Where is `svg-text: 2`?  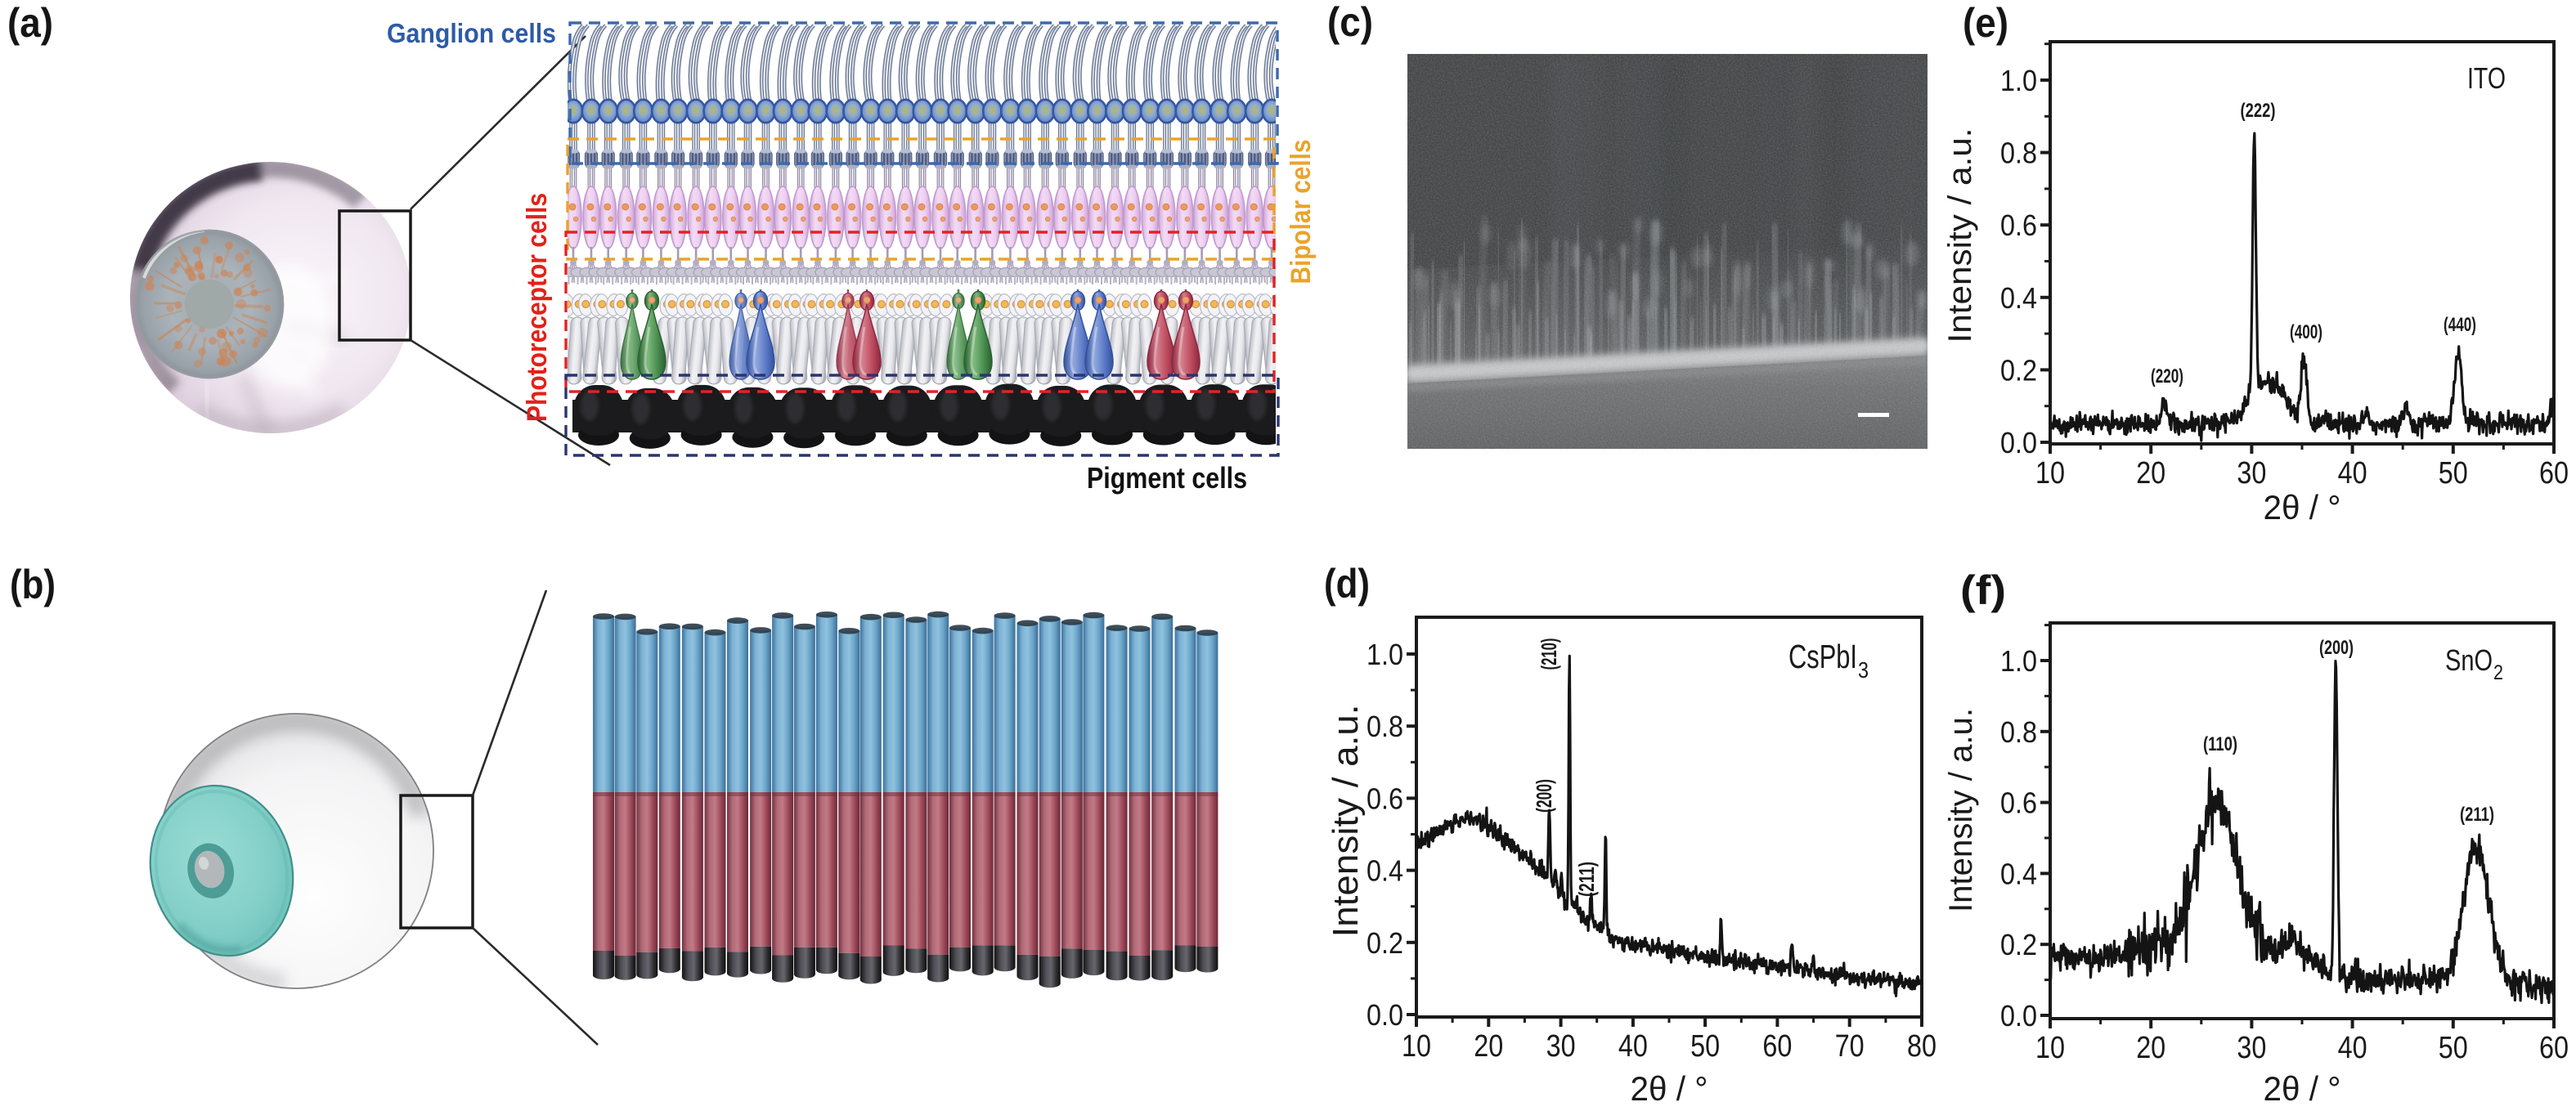
svg-text: 2 is located at coordinates (2498, 673).